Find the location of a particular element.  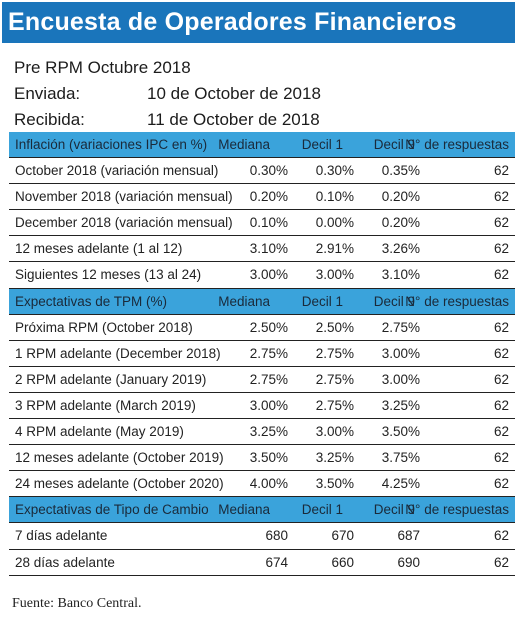

cell-value: 690 is located at coordinates (408, 562).